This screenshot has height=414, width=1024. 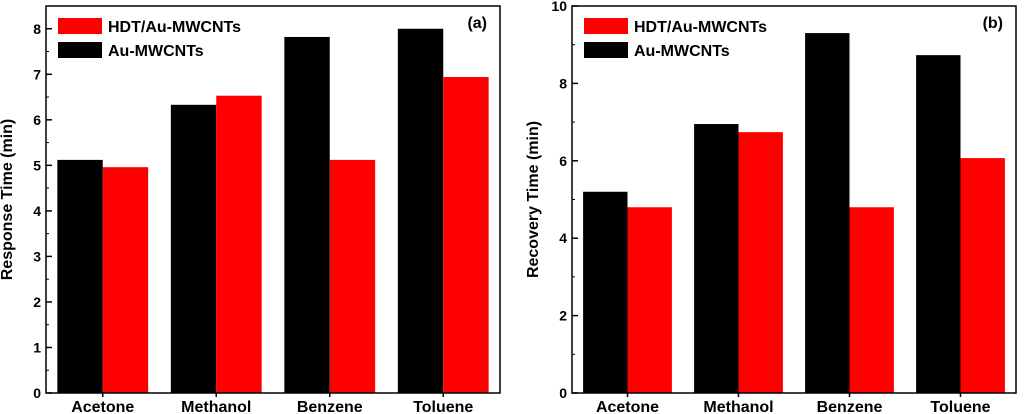 I want to click on panel-a-legend-swatch-au-mwcnts, so click(x=80, y=50).